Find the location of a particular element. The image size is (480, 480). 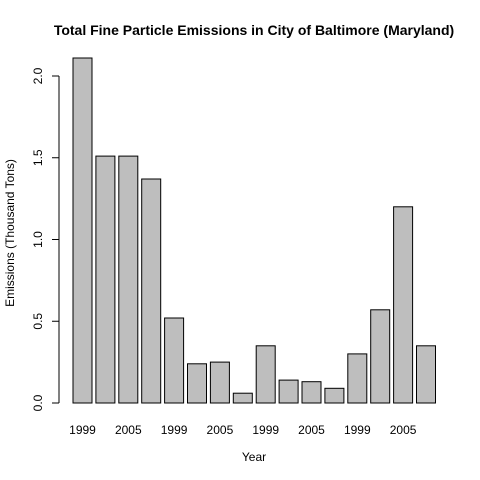

x-axis-label: Year is located at coordinates (254, 457).